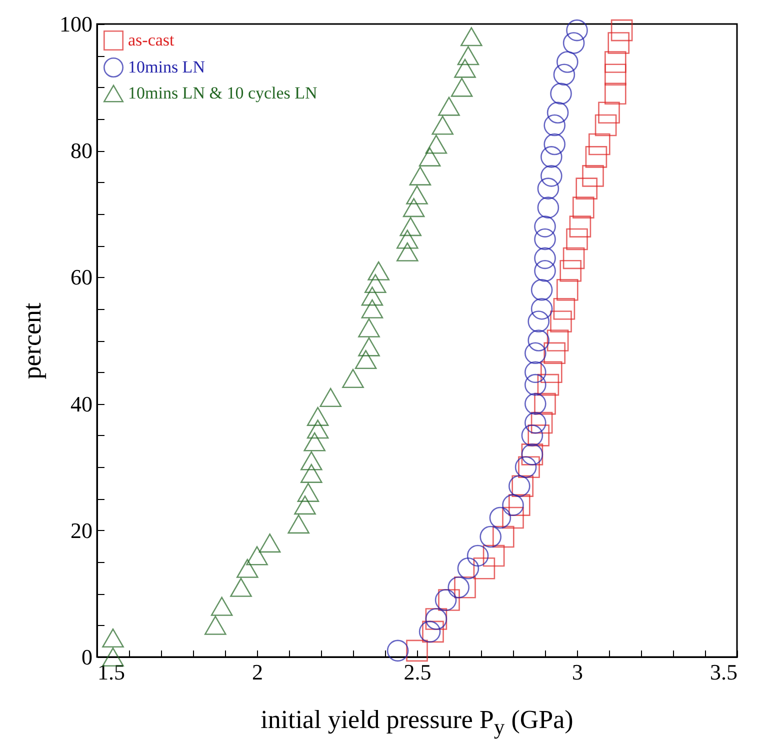 The image size is (761, 753). What do you see at coordinates (418, 672) in the screenshot?
I see `x-tick-label: 2.5` at bounding box center [418, 672].